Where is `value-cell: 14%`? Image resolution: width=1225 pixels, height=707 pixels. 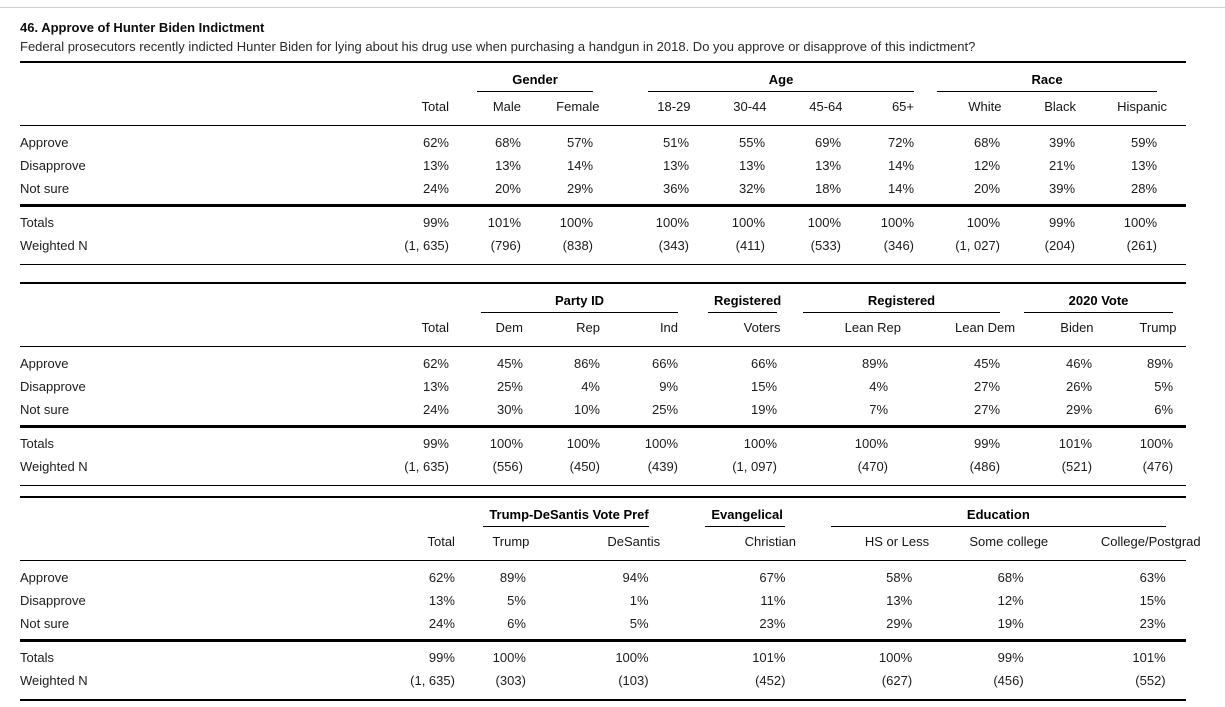
value-cell: 14% is located at coordinates (580, 165).